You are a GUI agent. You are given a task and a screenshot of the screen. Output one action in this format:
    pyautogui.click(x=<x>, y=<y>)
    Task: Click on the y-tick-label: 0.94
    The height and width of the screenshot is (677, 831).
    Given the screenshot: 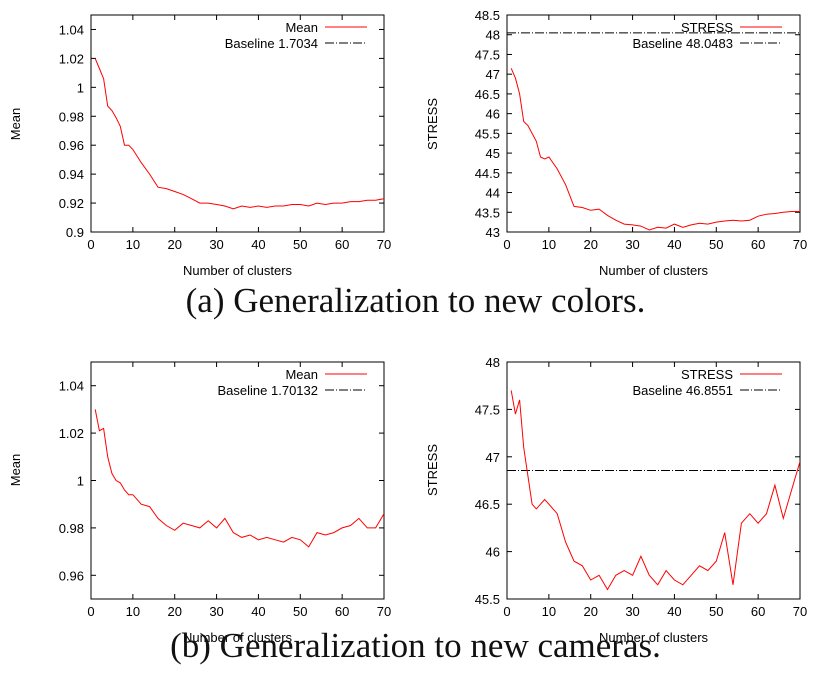 What is the action you would take?
    pyautogui.click(x=71, y=174)
    